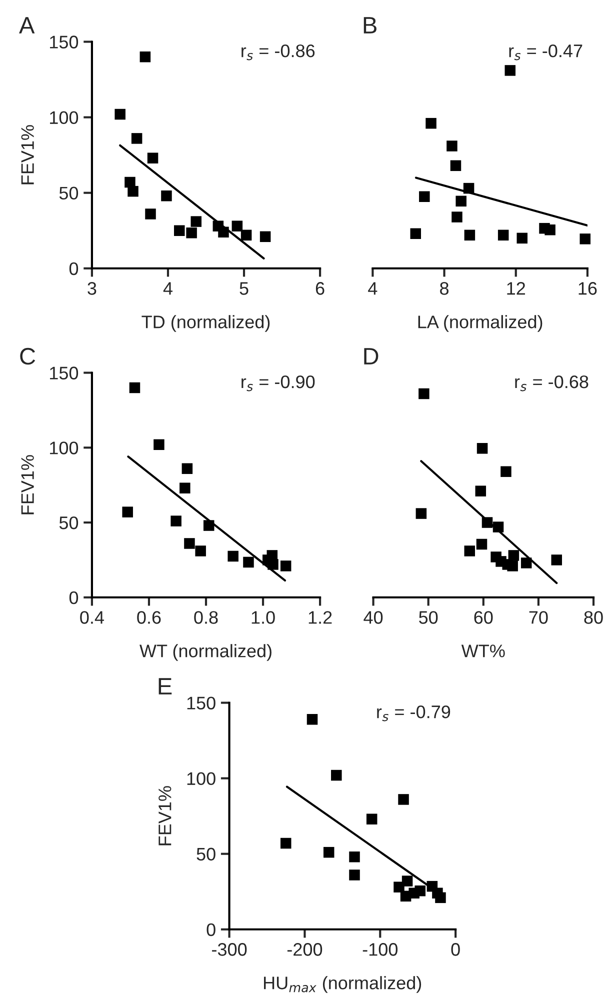 Image resolution: width=605 pixels, height=994 pixels. I want to click on chart-title: D, so click(371, 356).